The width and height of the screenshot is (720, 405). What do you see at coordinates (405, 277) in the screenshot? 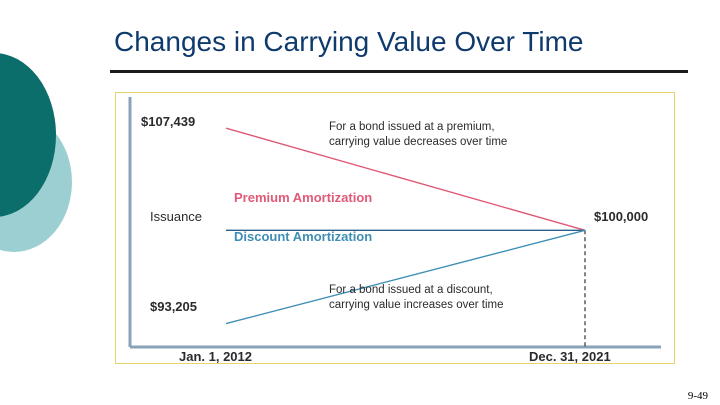
I see `discount-amortization-line` at bounding box center [405, 277].